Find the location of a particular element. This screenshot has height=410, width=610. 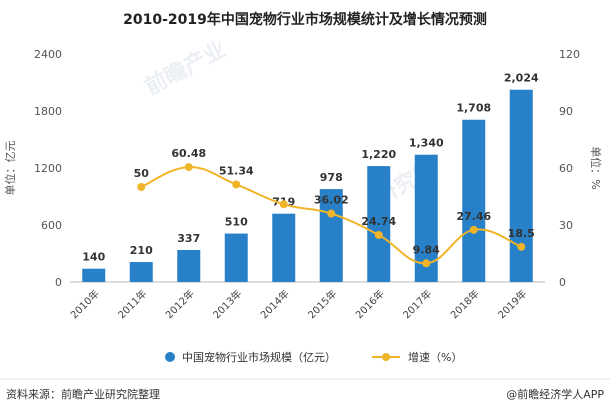

y-right-tick-label: 120 is located at coordinates (569, 54).